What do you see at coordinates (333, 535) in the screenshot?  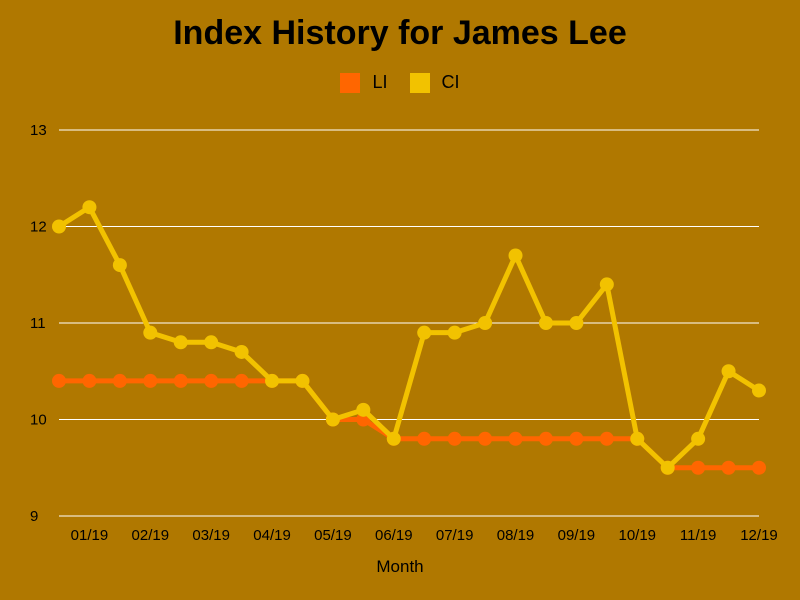 I see `x-tick-label-05-19: 05/19` at bounding box center [333, 535].